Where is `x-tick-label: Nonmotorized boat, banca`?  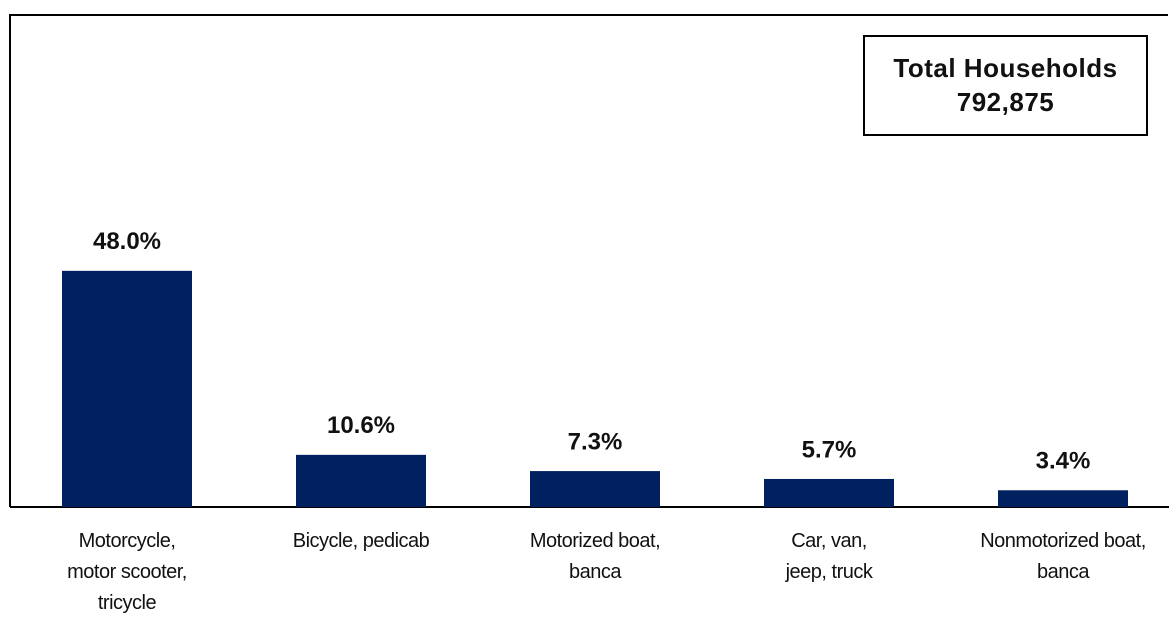
x-tick-label: Nonmotorized boat, banca is located at coordinates (1063, 556).